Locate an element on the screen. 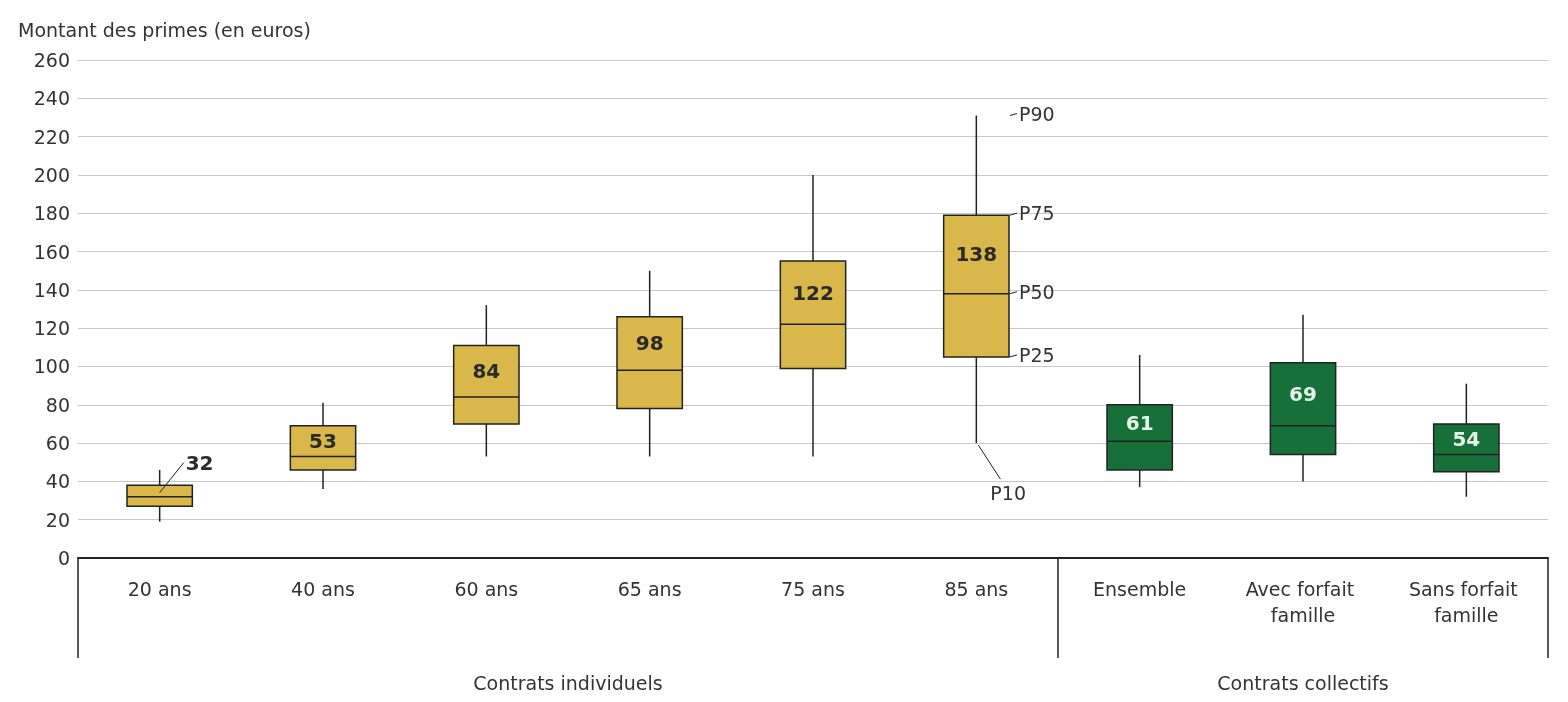 The image size is (1568, 702). x-tick-label: 65 ans is located at coordinates (649, 589).